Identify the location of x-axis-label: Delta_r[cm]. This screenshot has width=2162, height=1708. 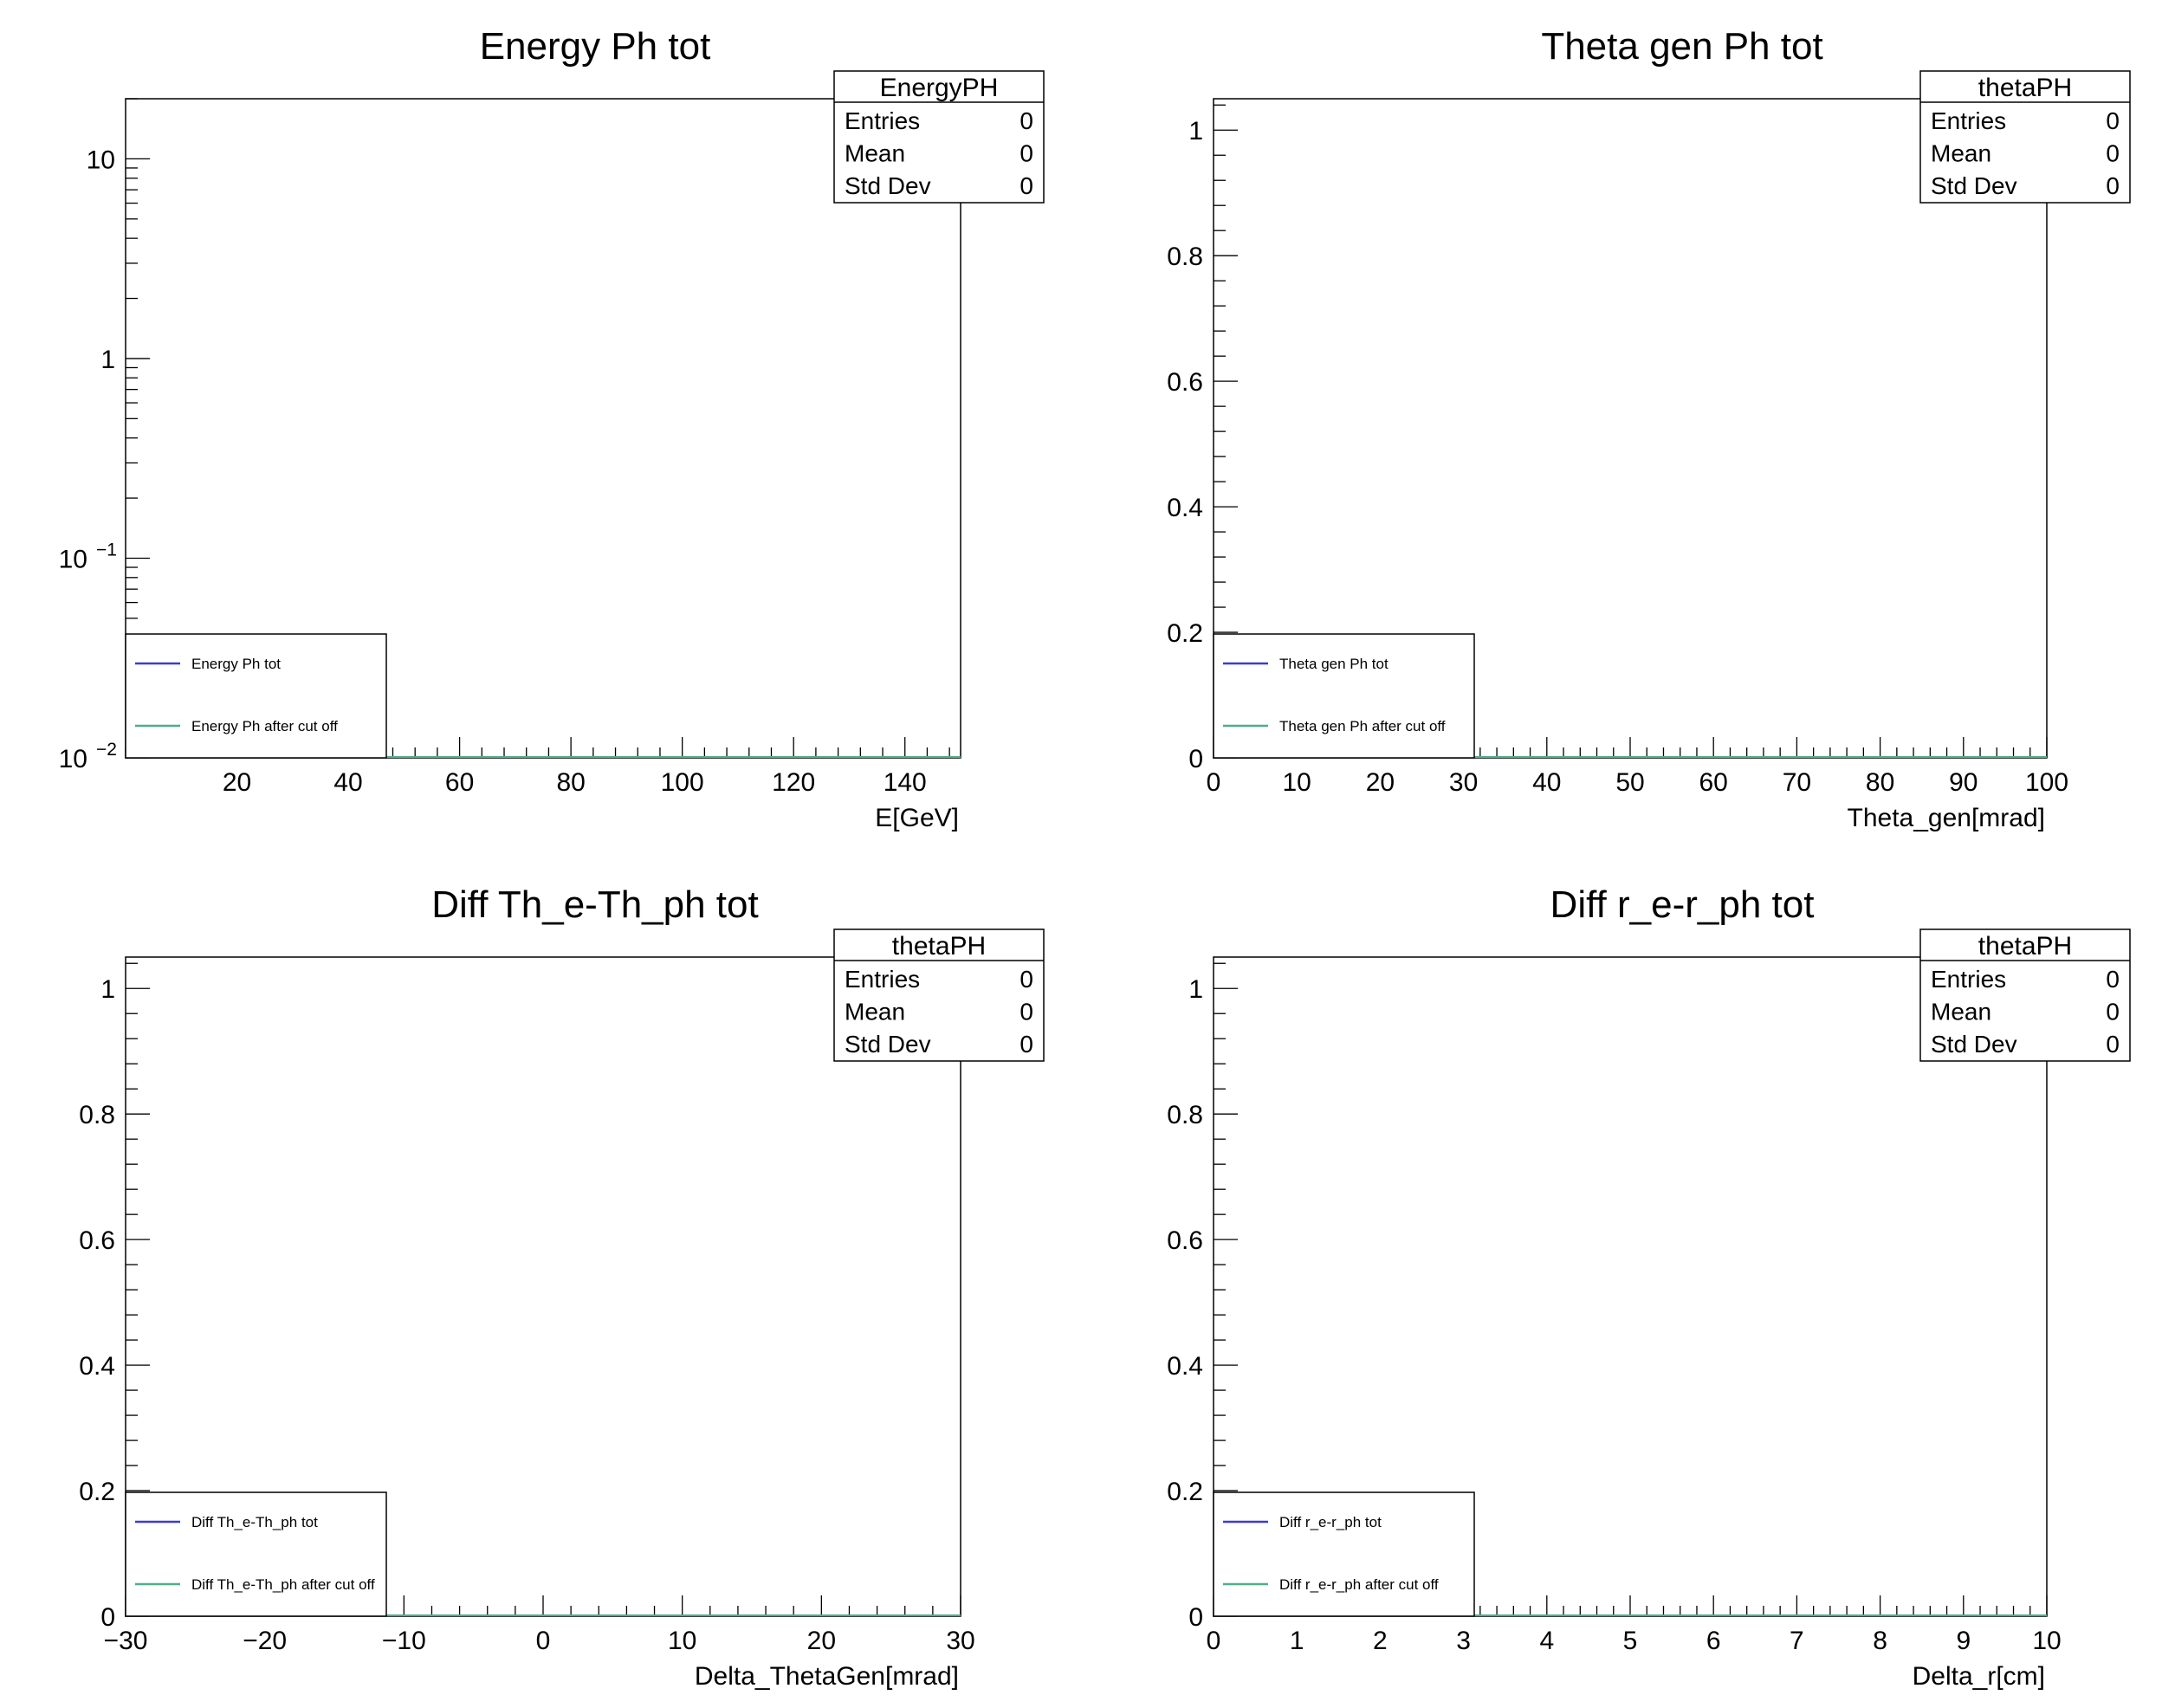
(1979, 1676).